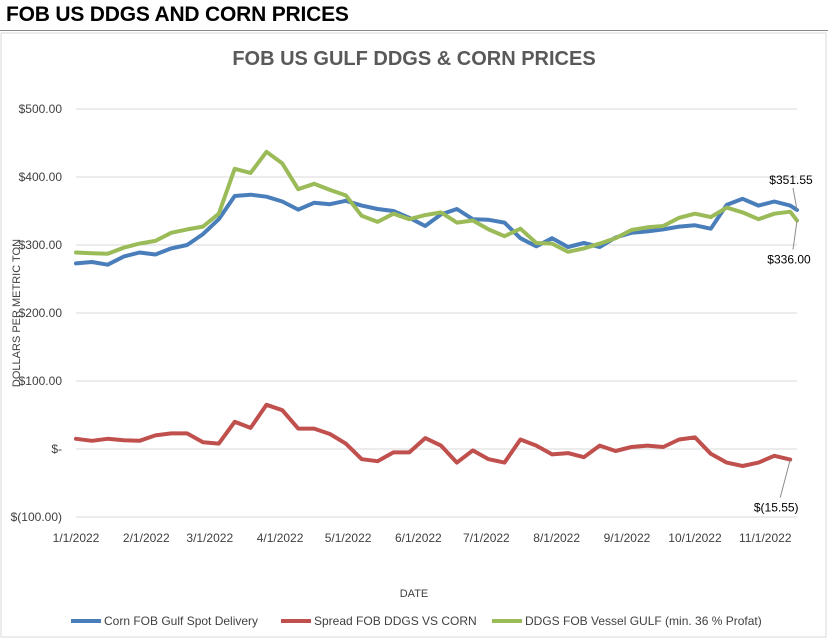  Describe the element at coordinates (146, 538) in the screenshot. I see `x-tick-label: 2/1/2022` at that location.